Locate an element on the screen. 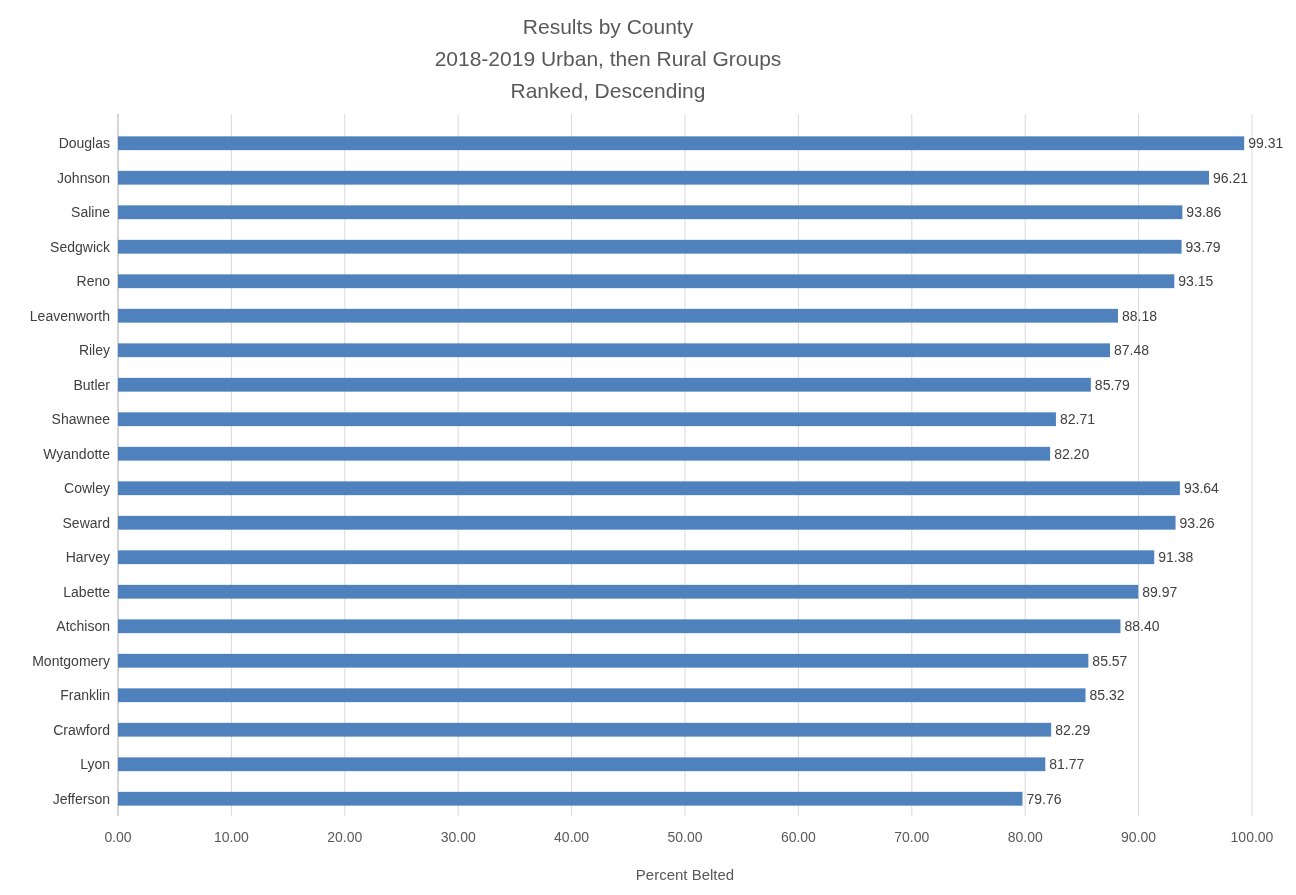  data-label: 81.77 is located at coordinates (1067, 764).